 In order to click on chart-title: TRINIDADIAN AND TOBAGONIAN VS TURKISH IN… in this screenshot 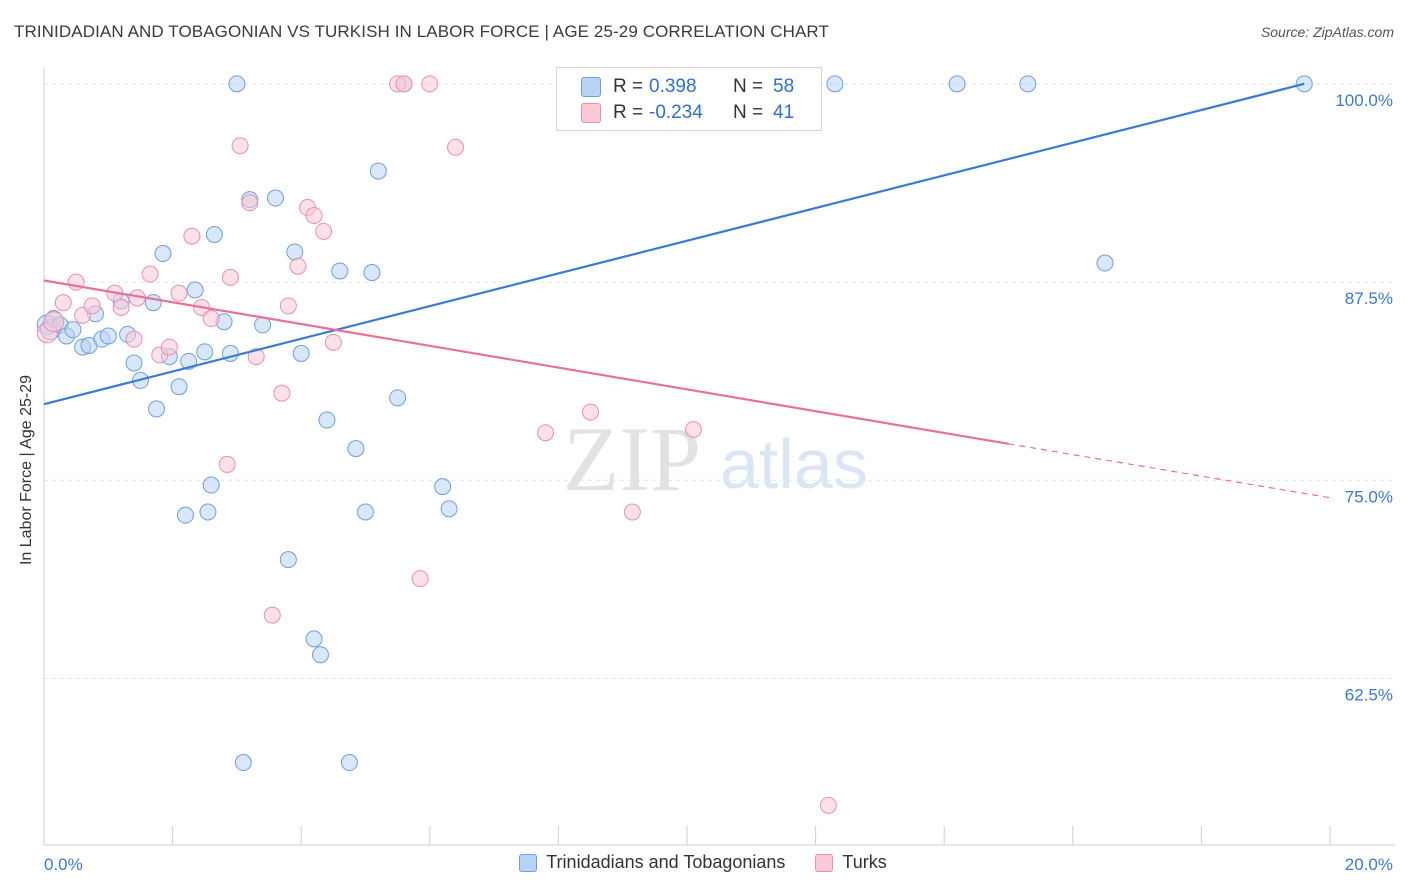, I will do `click(421, 31)`.